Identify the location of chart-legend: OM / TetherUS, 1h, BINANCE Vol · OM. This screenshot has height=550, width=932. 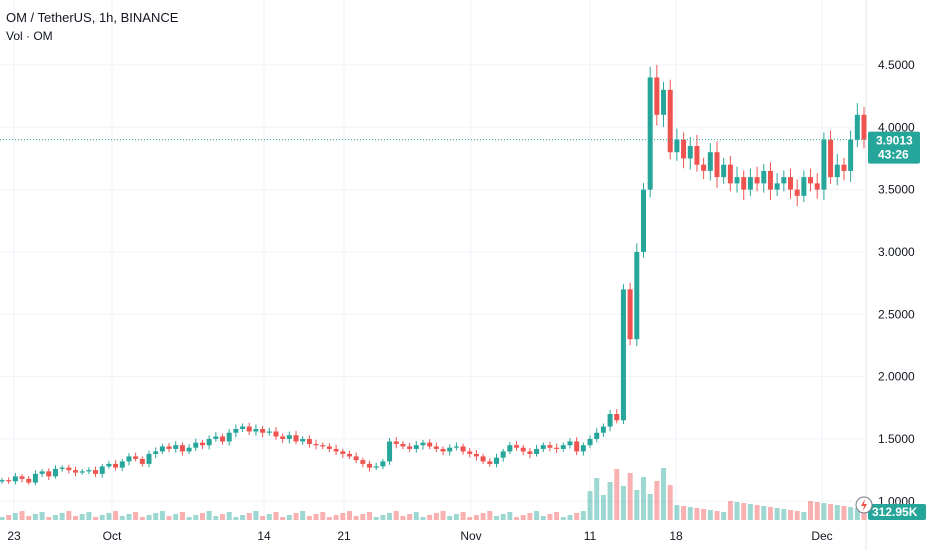
(92, 27).